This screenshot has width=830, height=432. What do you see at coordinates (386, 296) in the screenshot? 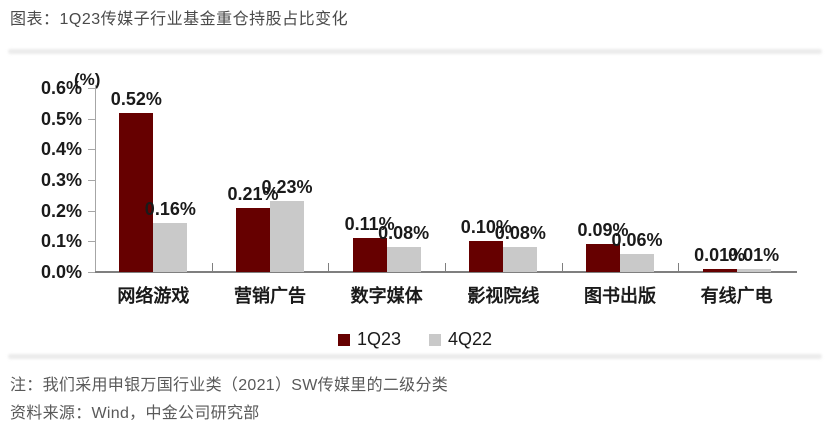
I see `category-label-3: 数字媒体` at bounding box center [386, 296].